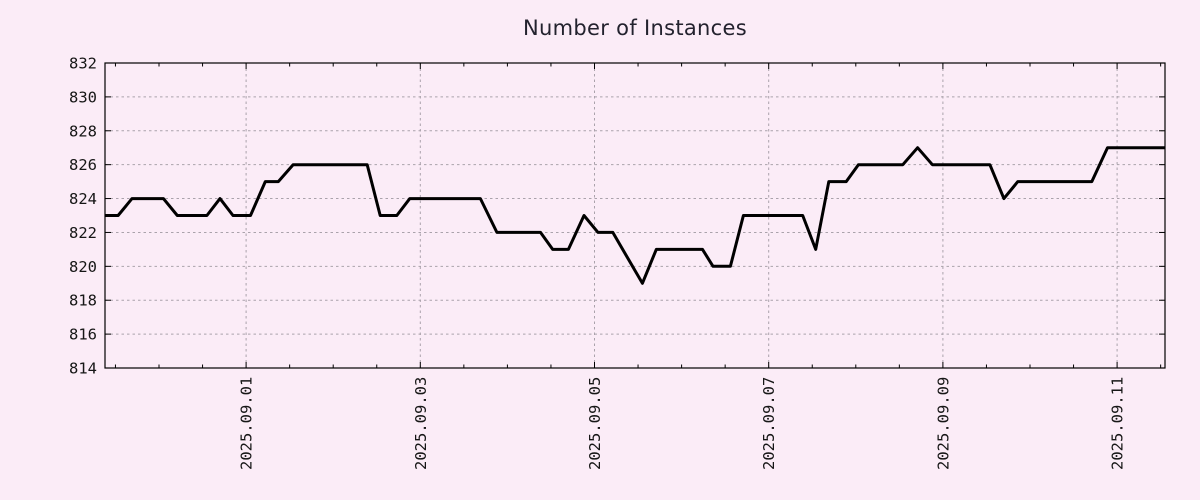 The image size is (1200, 500). Describe the element at coordinates (83, 97) in the screenshot. I see `y-tick-label: 830` at that location.